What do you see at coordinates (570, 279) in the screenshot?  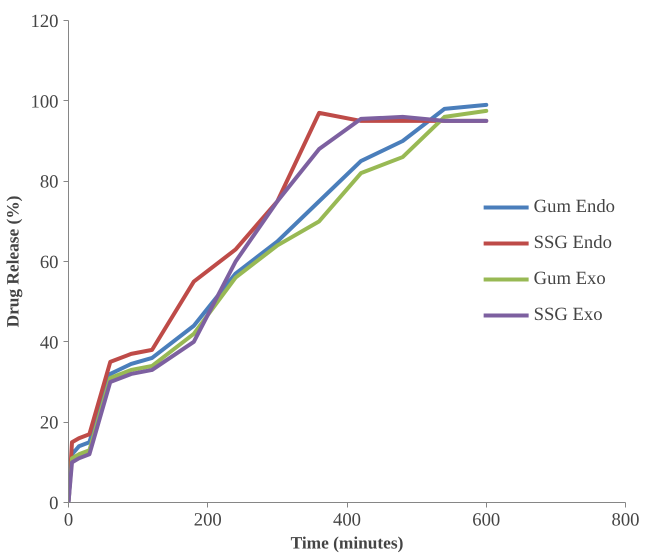 I see `legend-label: Gum Exo` at bounding box center [570, 279].